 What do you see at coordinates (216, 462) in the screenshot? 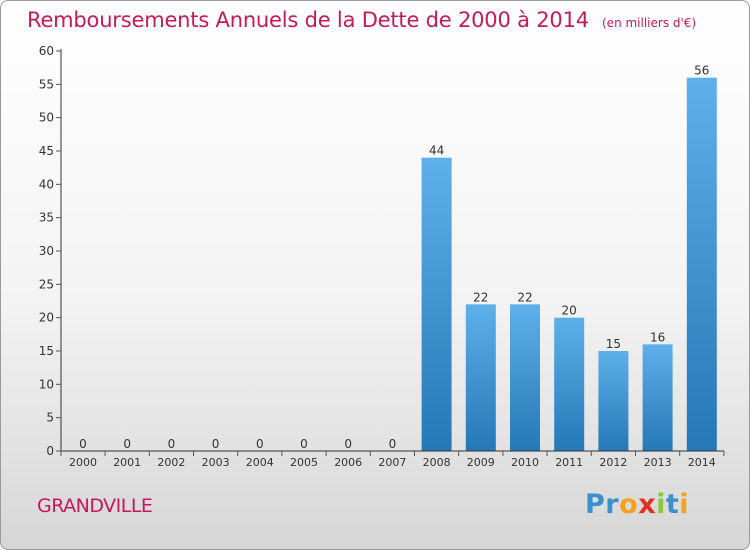
I see `x-tick-label: 2003` at bounding box center [216, 462].